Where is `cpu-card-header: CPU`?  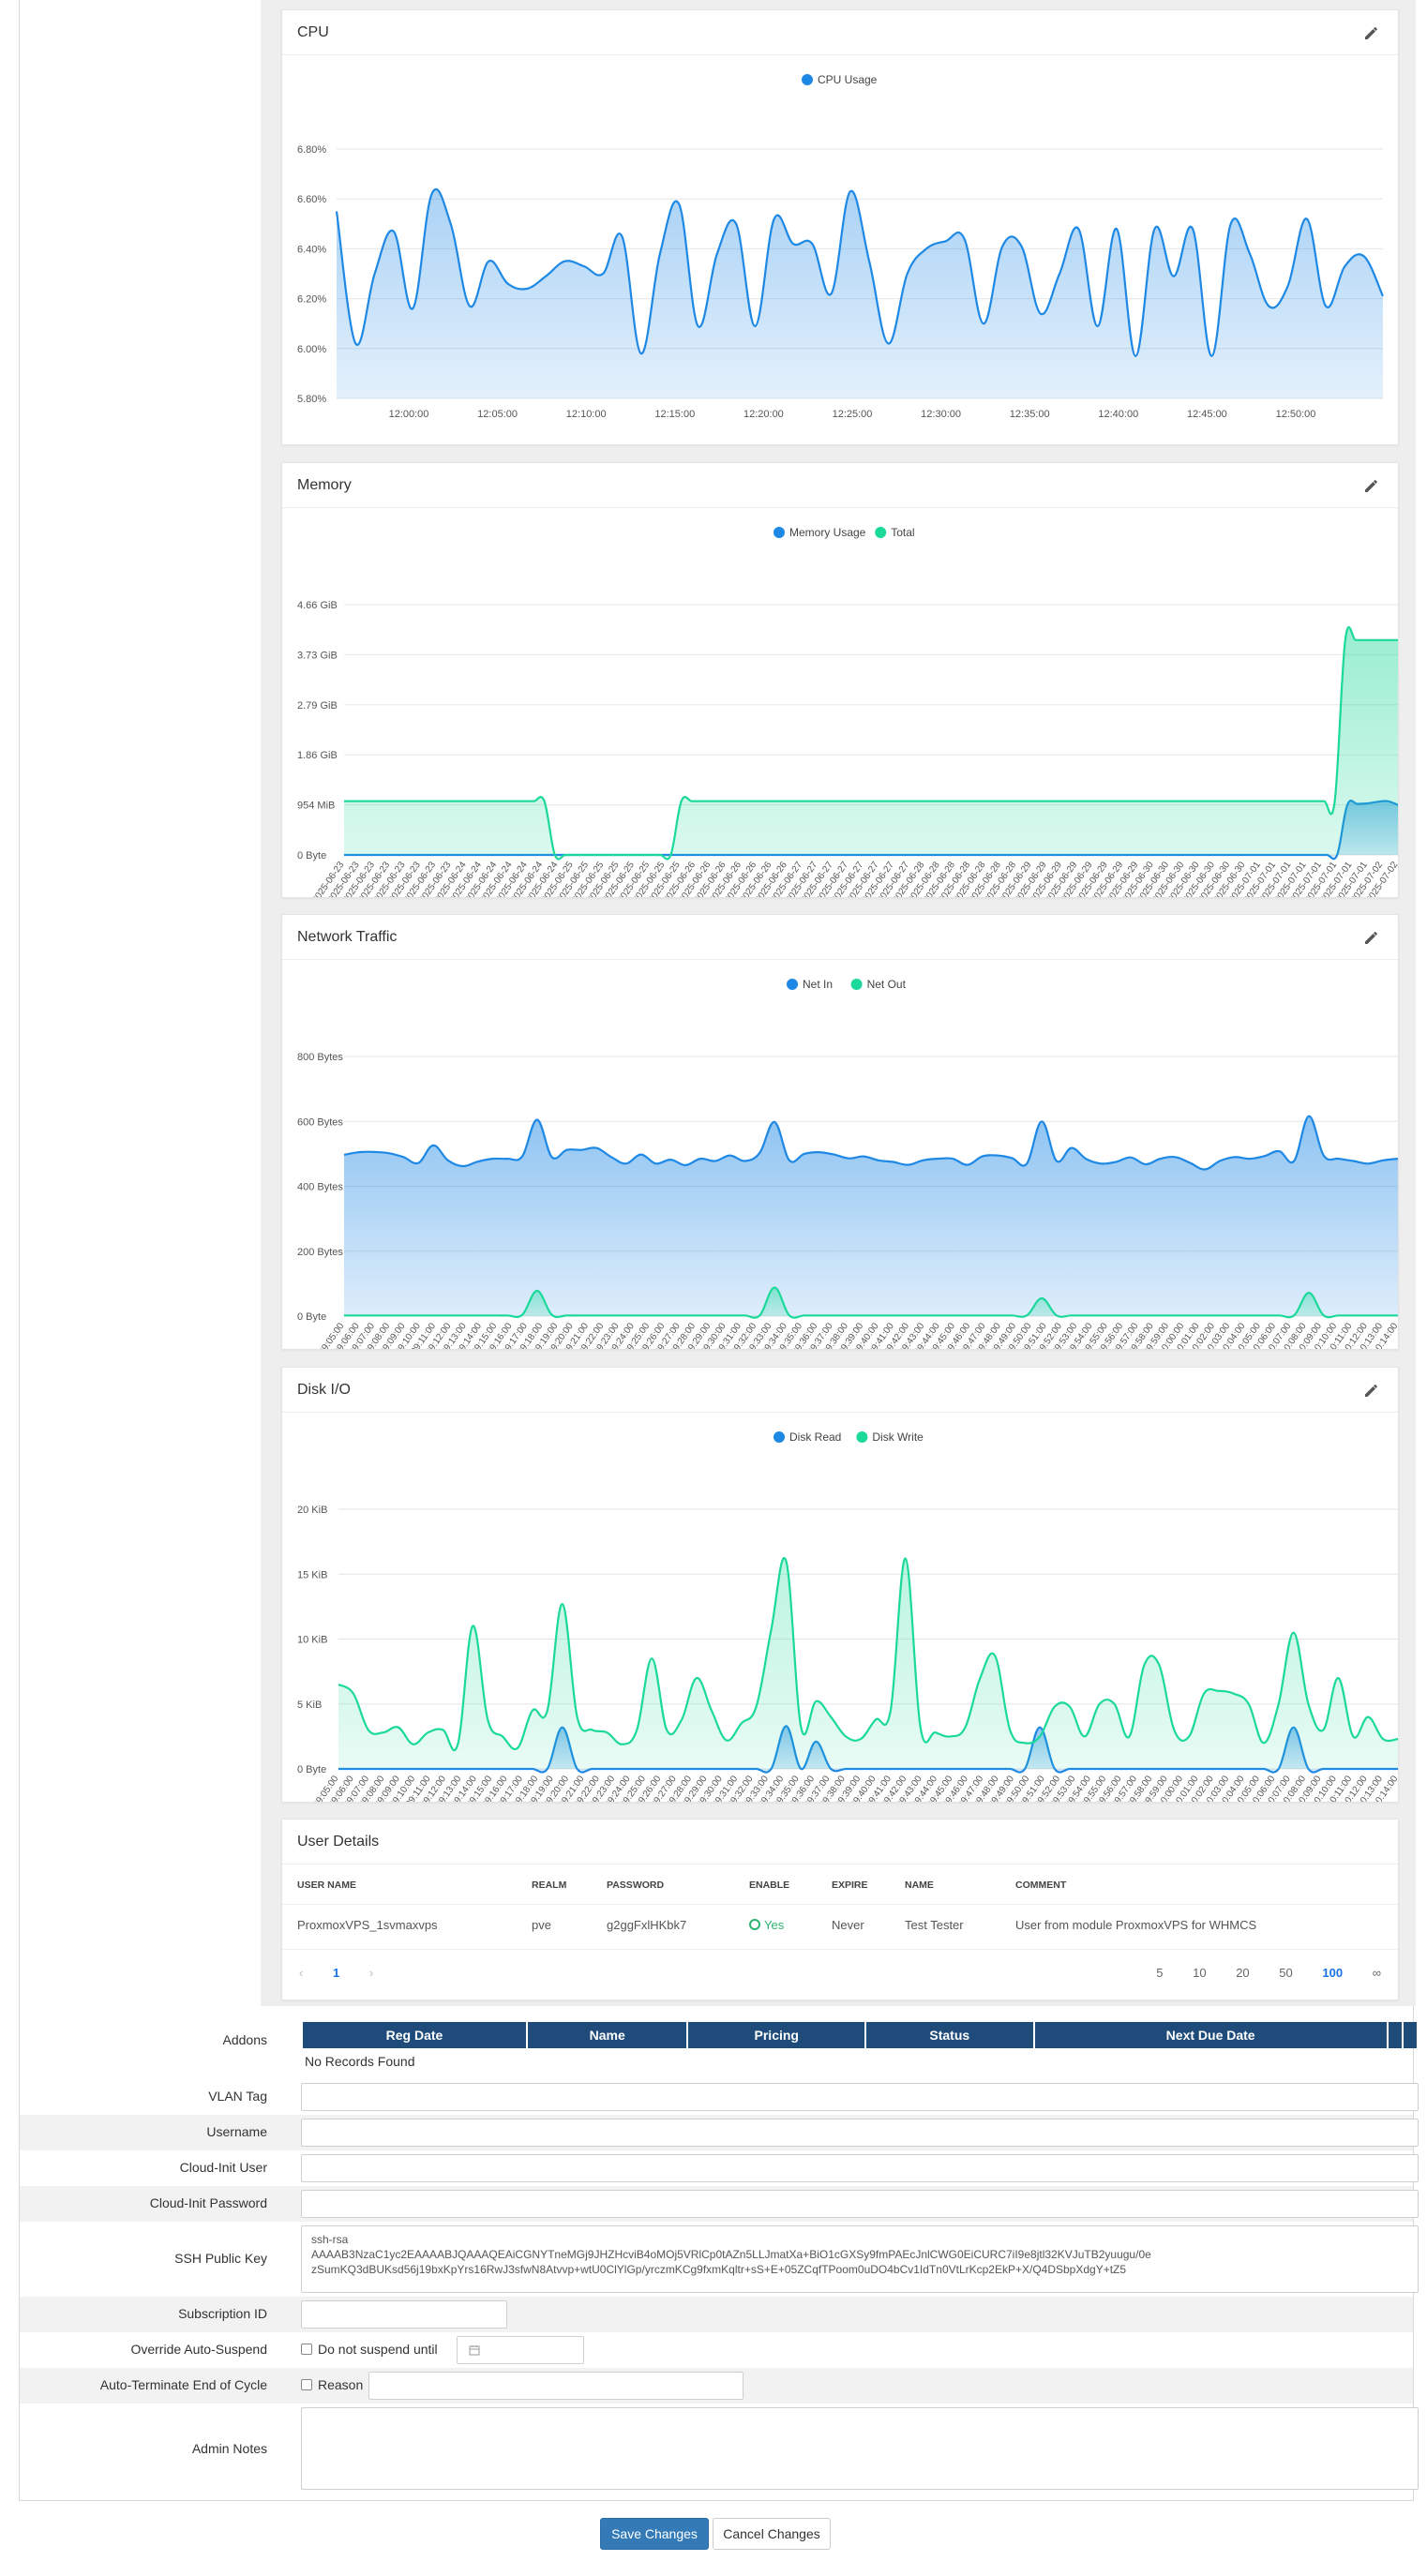 cpu-card-header: CPU is located at coordinates (840, 32).